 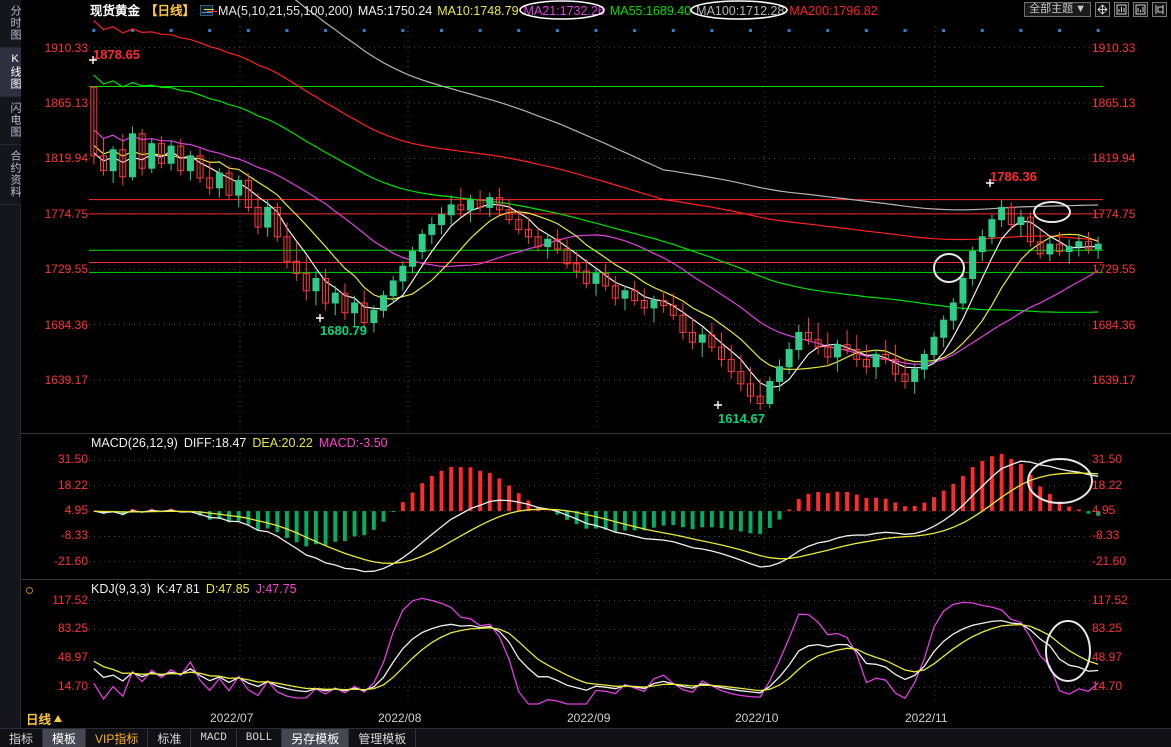 What do you see at coordinates (926, 718) in the screenshot?
I see `date-axis-label-4: 2022/11` at bounding box center [926, 718].